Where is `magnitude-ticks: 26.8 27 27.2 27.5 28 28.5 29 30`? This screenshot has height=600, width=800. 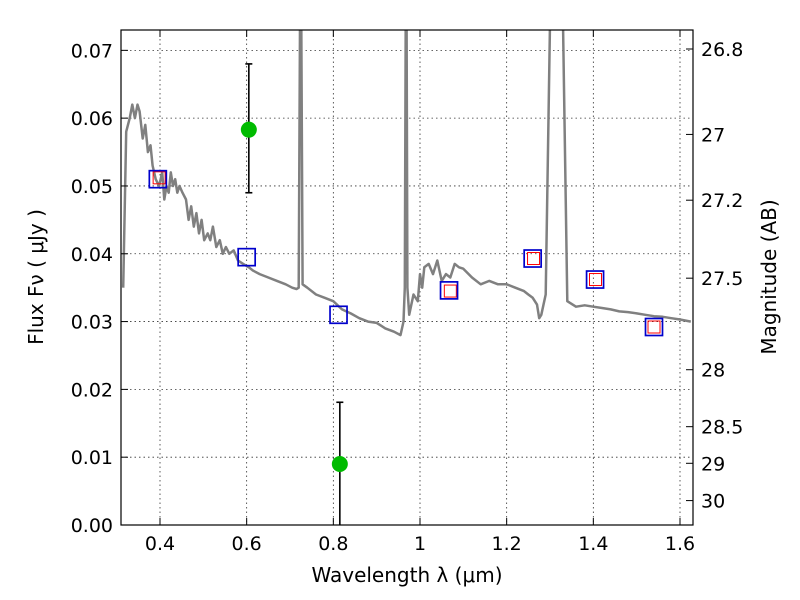
magnitude-ticks: 26.8 27 27.2 27.5 28 28.5 29 30 is located at coordinates (714, 276).